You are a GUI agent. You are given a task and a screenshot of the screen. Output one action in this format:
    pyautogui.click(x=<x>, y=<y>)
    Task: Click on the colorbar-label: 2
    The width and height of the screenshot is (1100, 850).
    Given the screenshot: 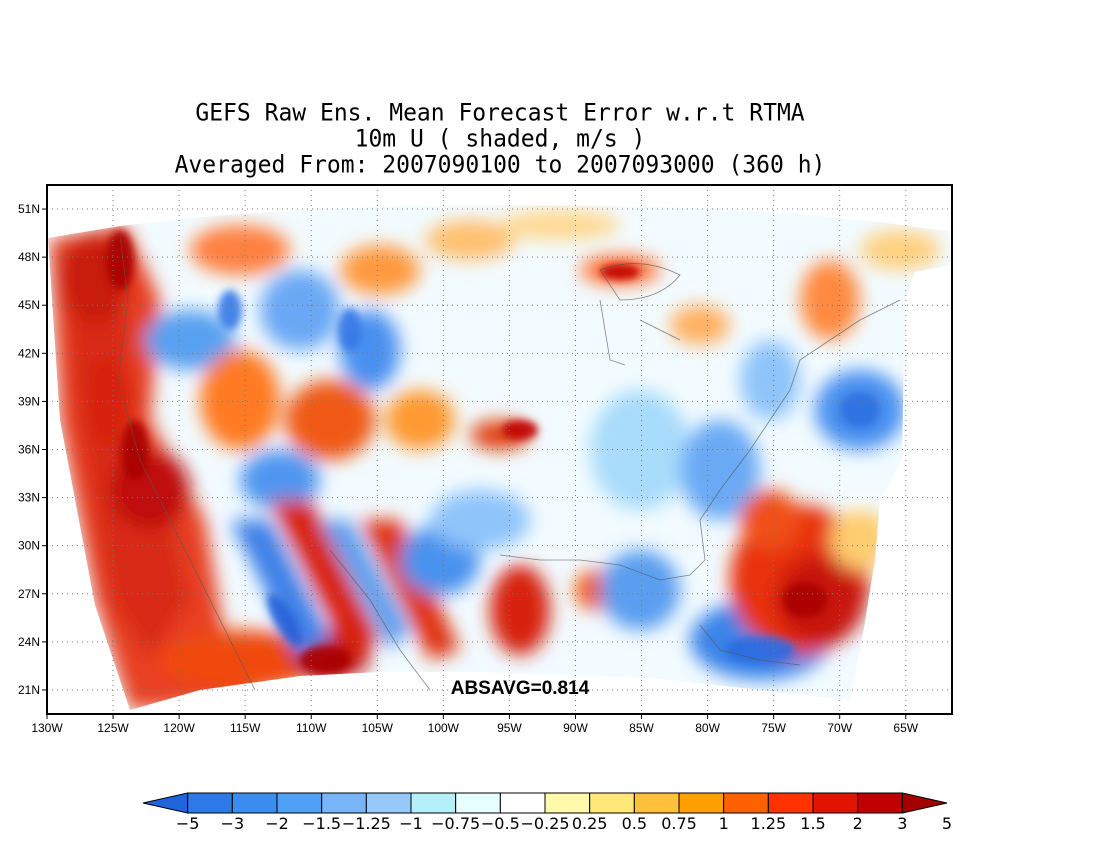 What is the action you would take?
    pyautogui.click(x=858, y=823)
    